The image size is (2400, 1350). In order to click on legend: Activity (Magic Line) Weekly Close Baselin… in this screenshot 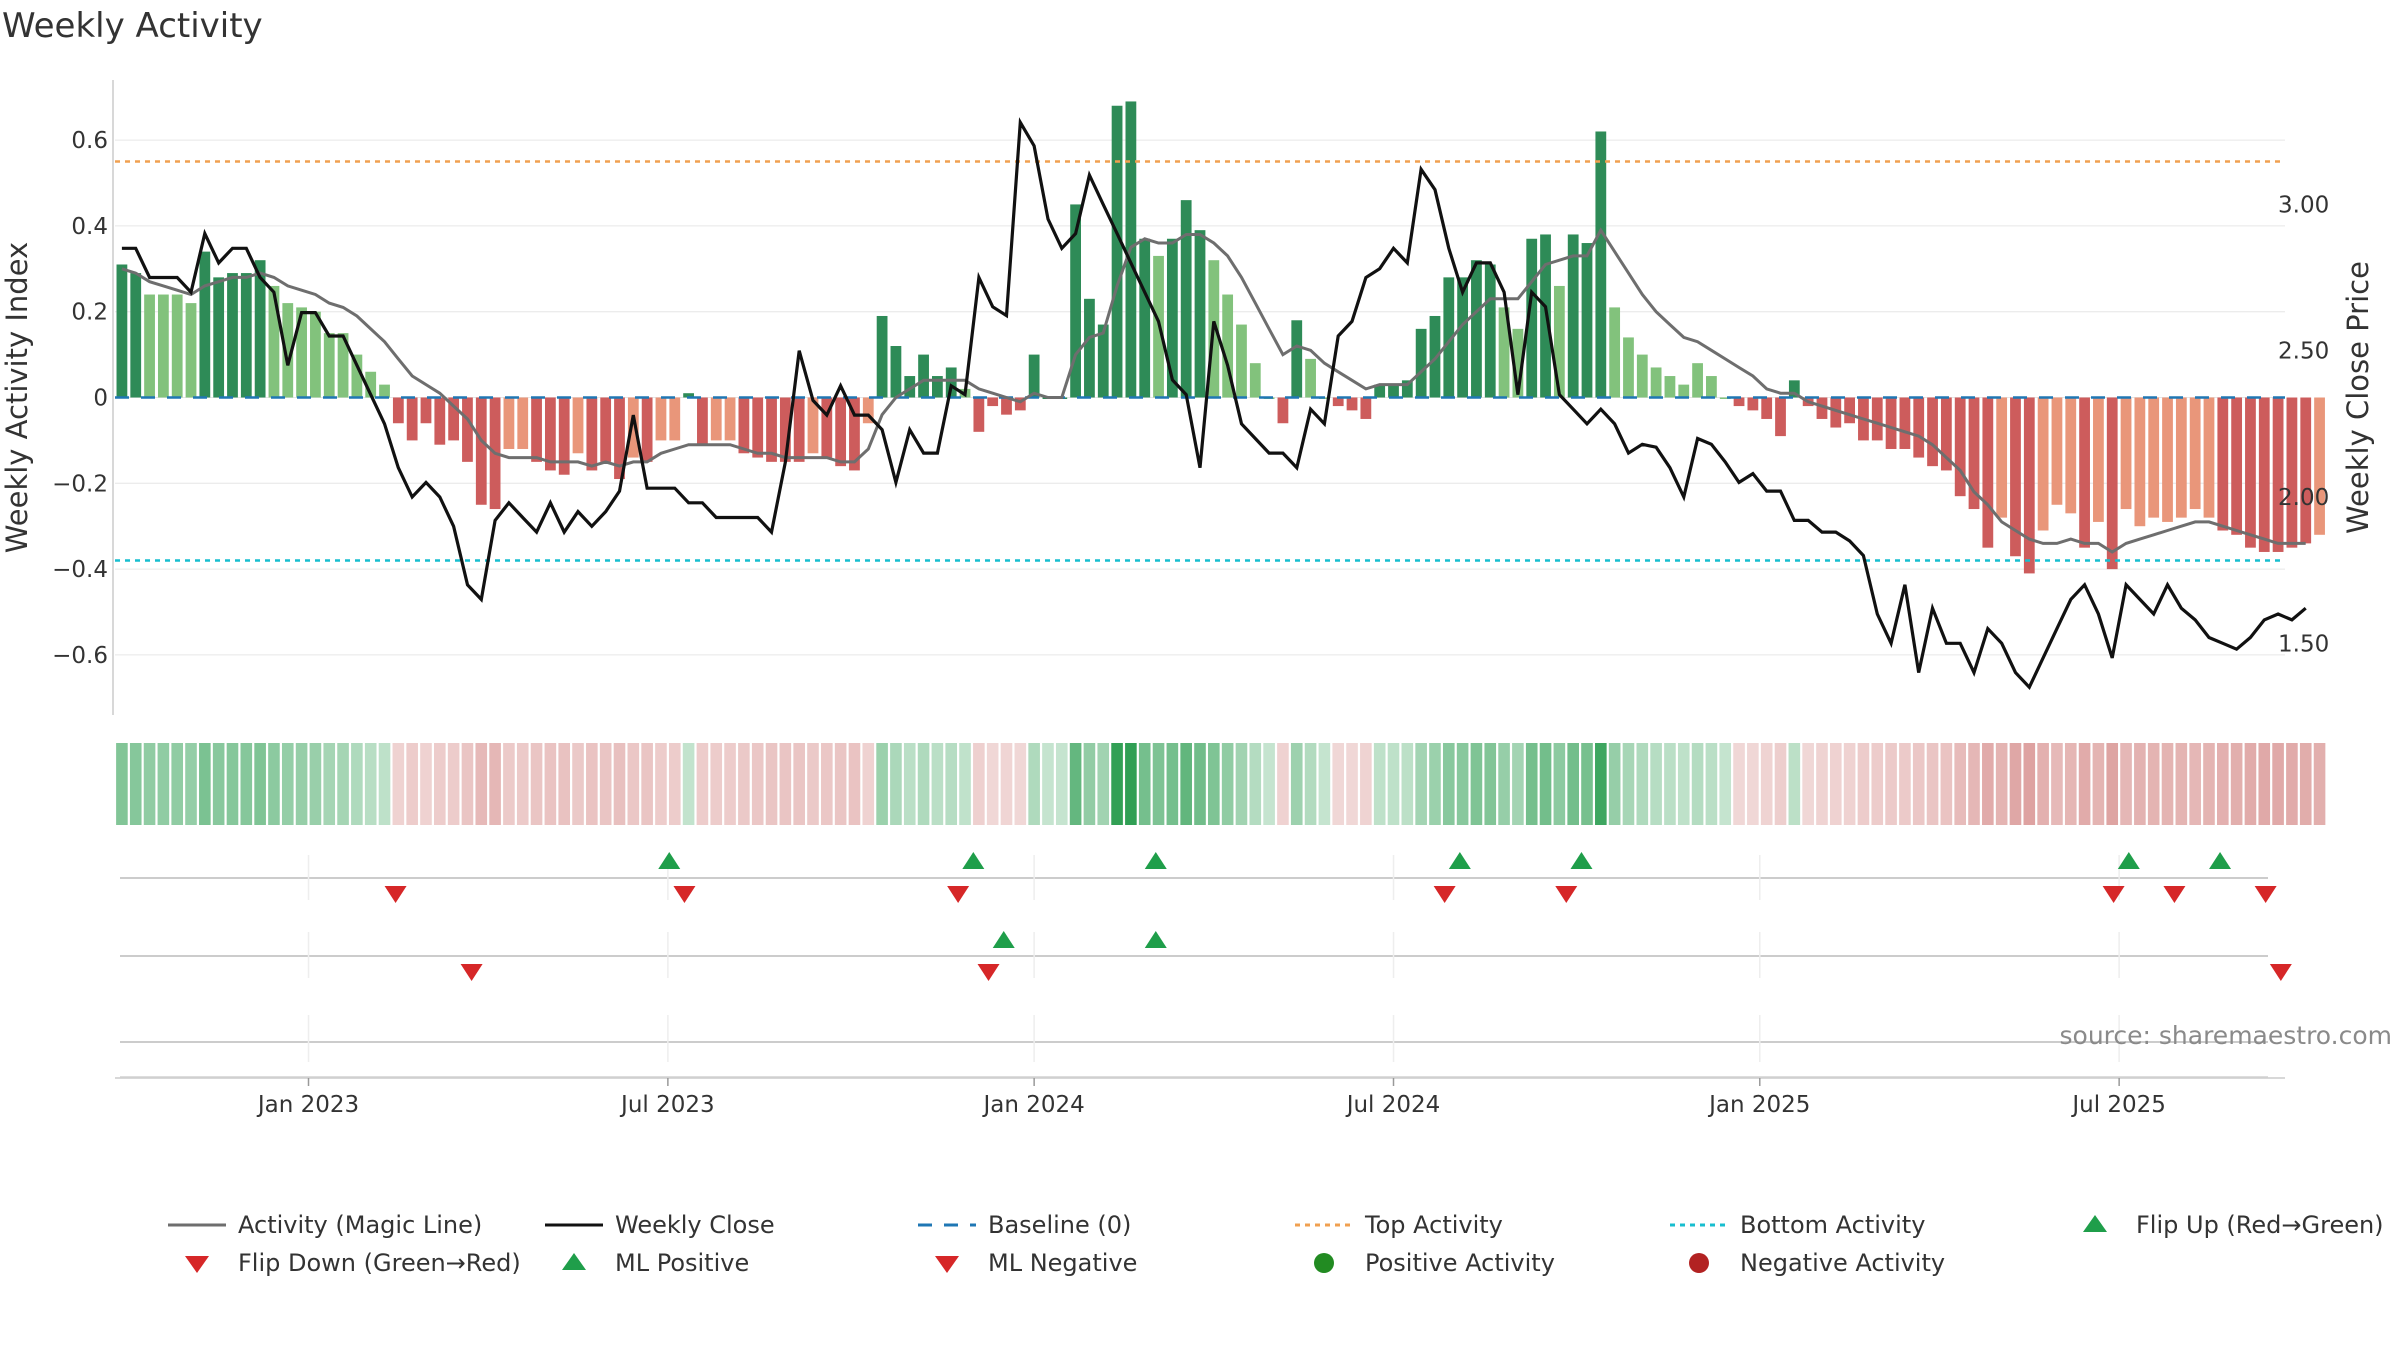, I will do `click(1276, 1244)`.